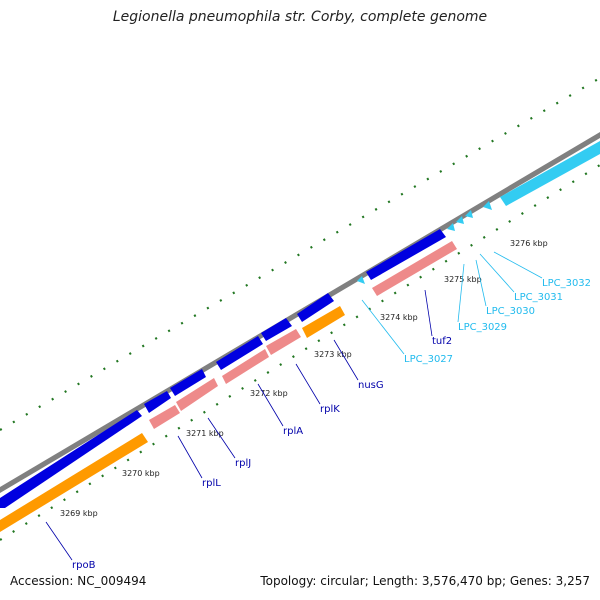 This screenshot has height=600, width=600. I want to click on leader-rplJ, so click(221, 438).